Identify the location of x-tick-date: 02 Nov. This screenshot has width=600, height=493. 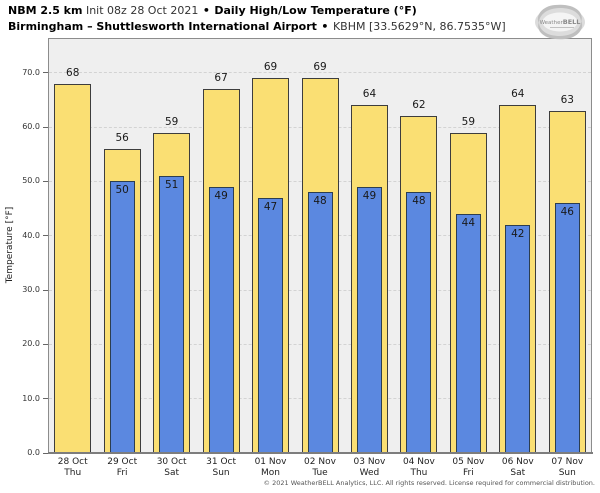
(320, 462).